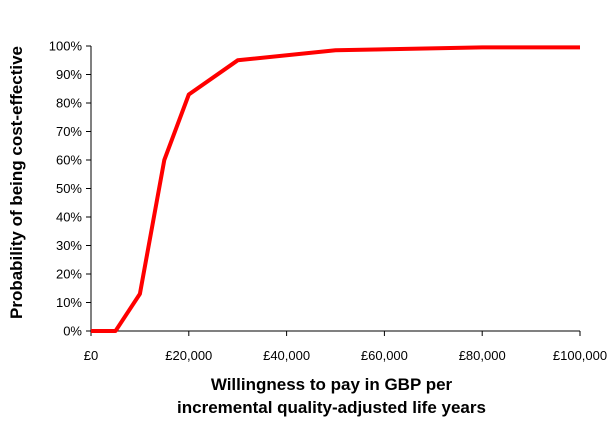 Image resolution: width=611 pixels, height=423 pixels. What do you see at coordinates (345, 347) in the screenshot?
I see `x-axis-ticks: £0 £20,000 £40,000 £60,000 £80,000 £100,000` at bounding box center [345, 347].